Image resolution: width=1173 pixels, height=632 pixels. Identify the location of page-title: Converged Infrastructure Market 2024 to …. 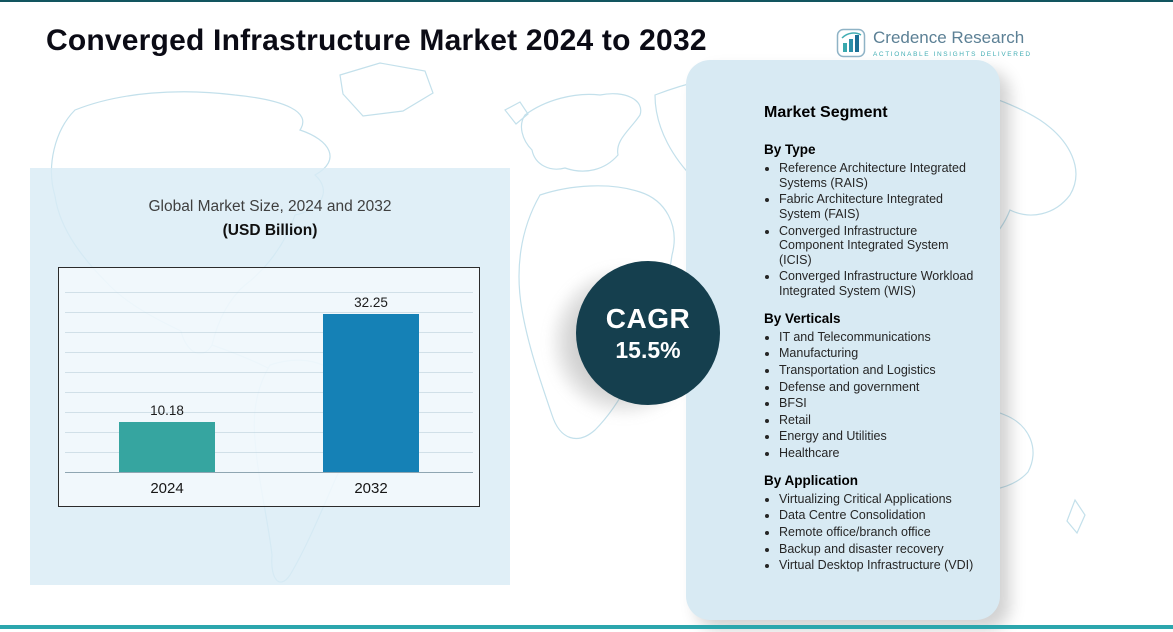
(376, 40).